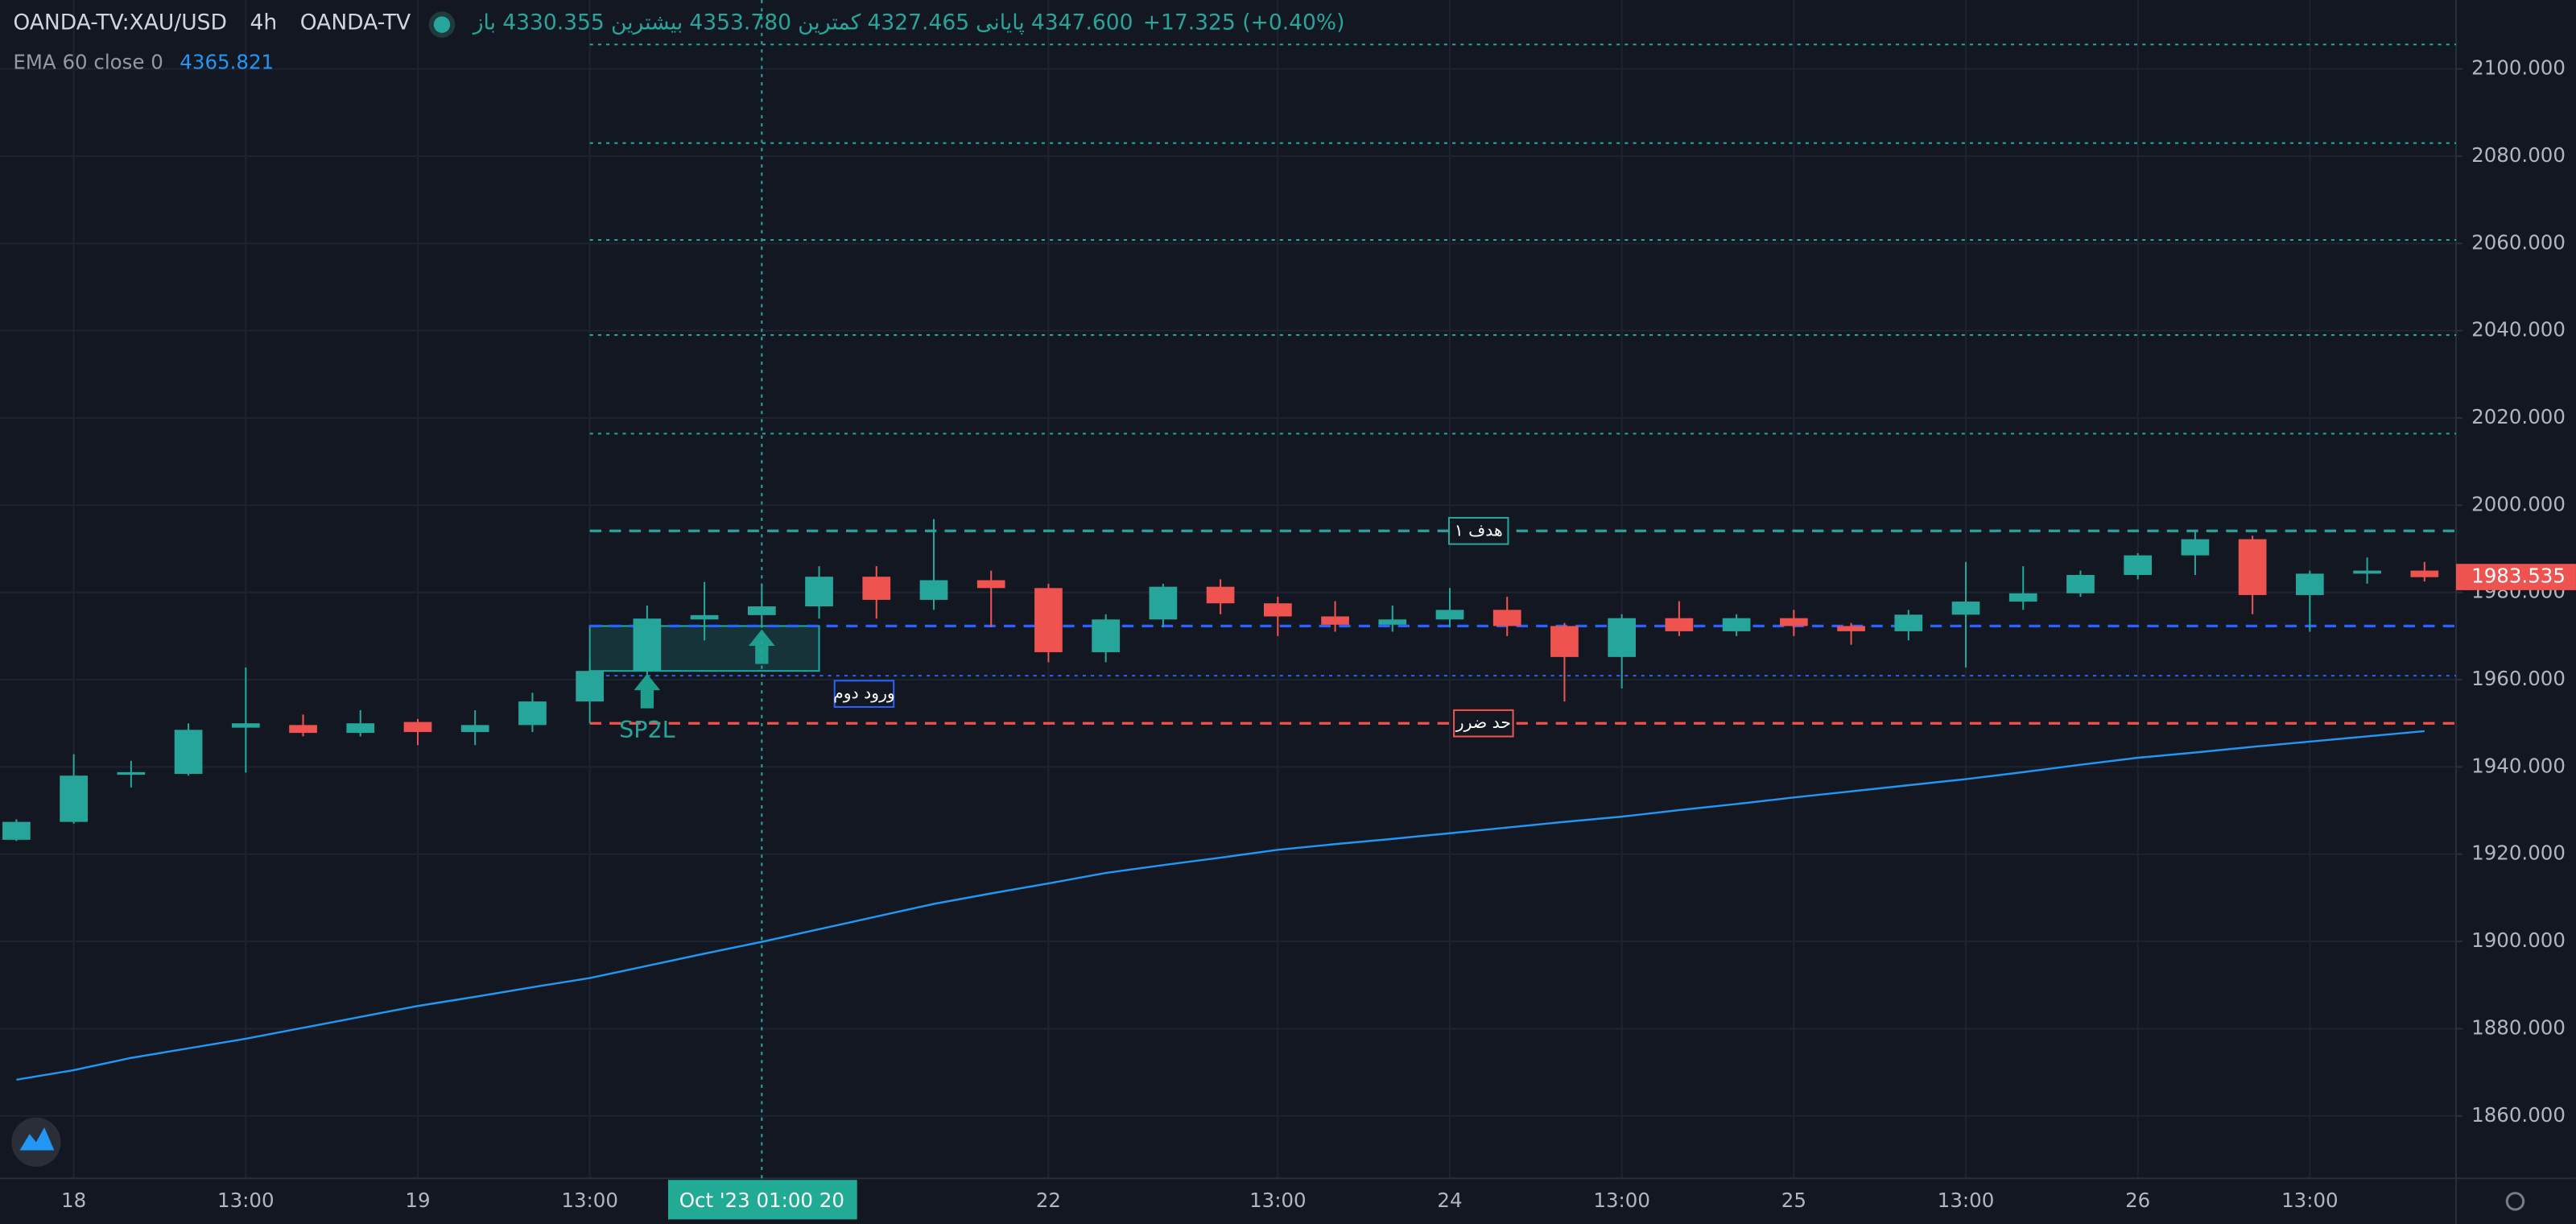 Image resolution: width=2576 pixels, height=1224 pixels. What do you see at coordinates (73, 1200) in the screenshot?
I see `x-tick-label: 18` at bounding box center [73, 1200].